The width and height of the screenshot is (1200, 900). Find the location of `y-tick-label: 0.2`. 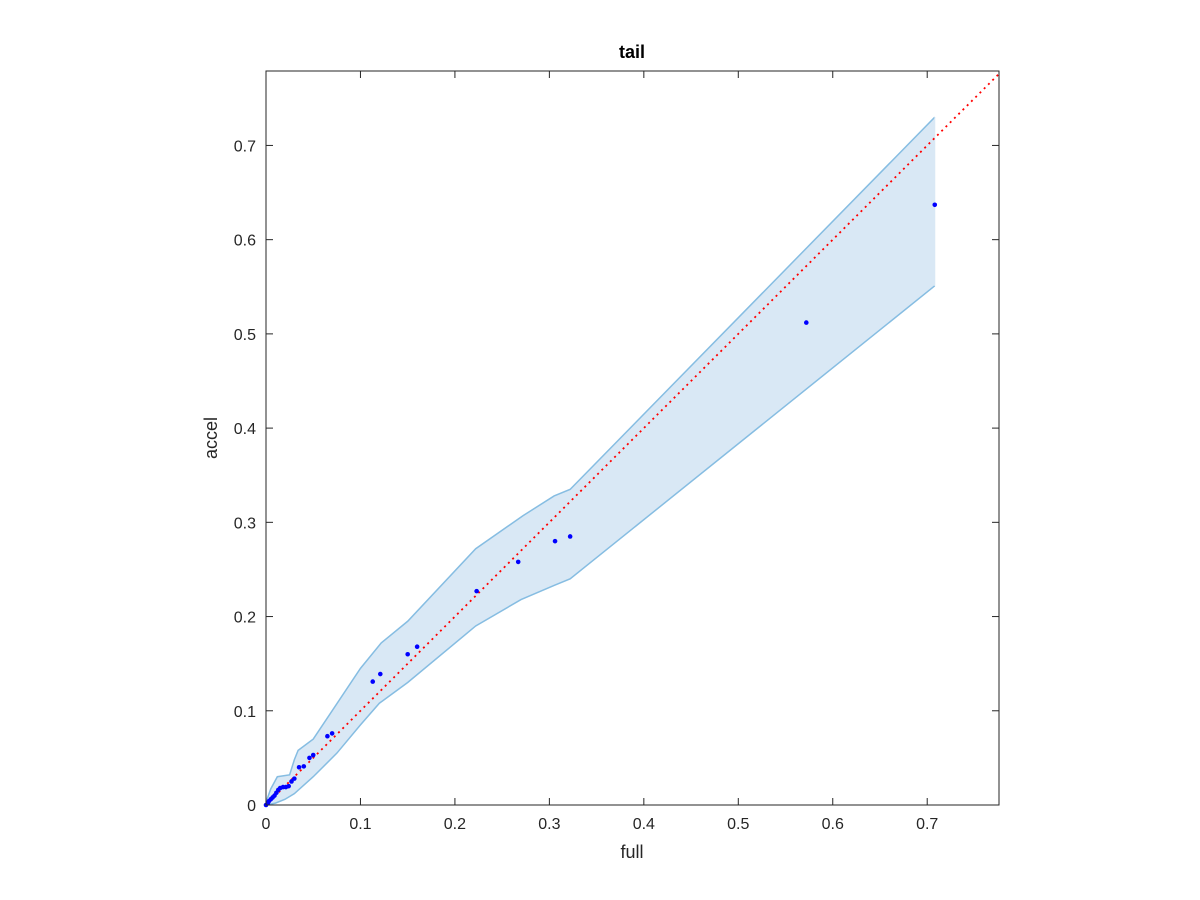

y-tick-label: 0.2 is located at coordinates (245, 618).